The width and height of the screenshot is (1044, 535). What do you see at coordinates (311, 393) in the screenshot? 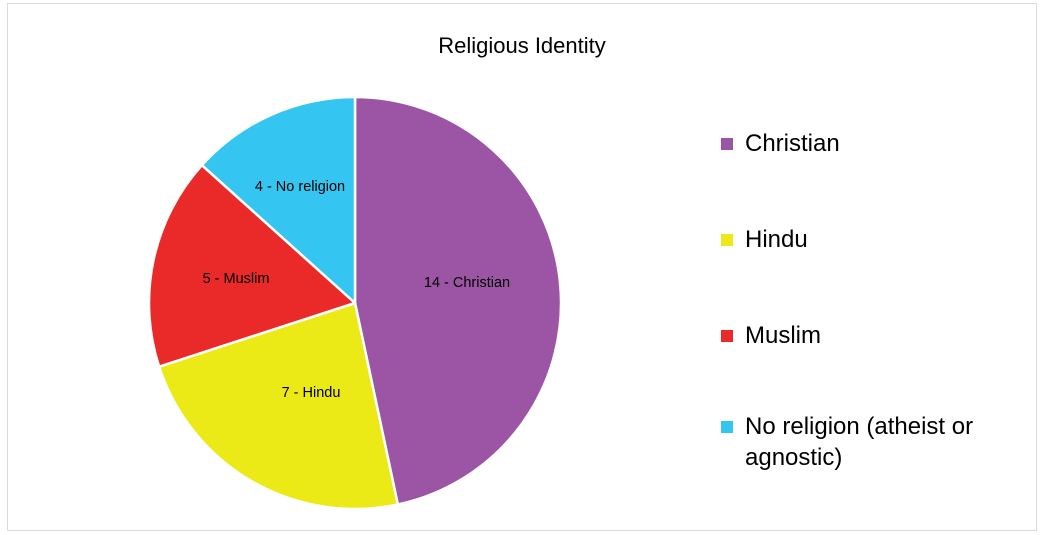
I see `data-label-hindu: 7 - Hindu` at bounding box center [311, 393].